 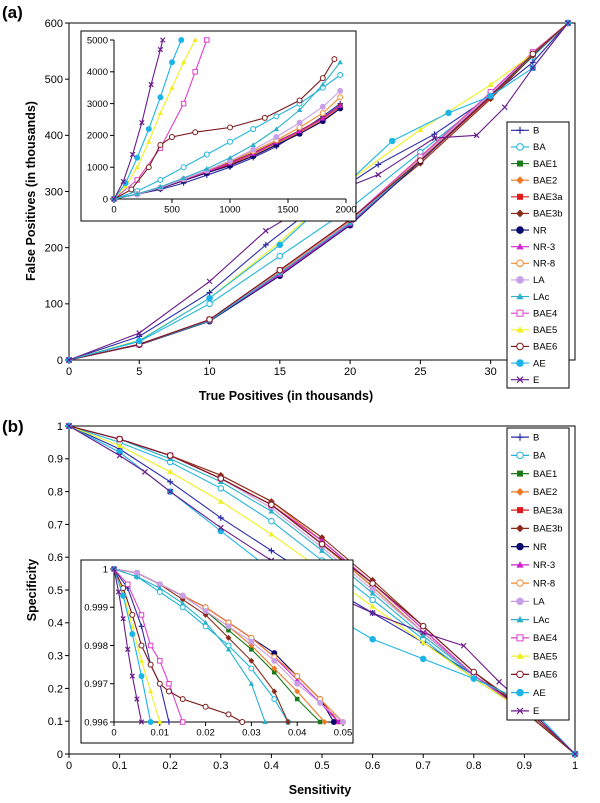 I want to click on panel-b-x-tick-label: 0.6, so click(x=372, y=766).